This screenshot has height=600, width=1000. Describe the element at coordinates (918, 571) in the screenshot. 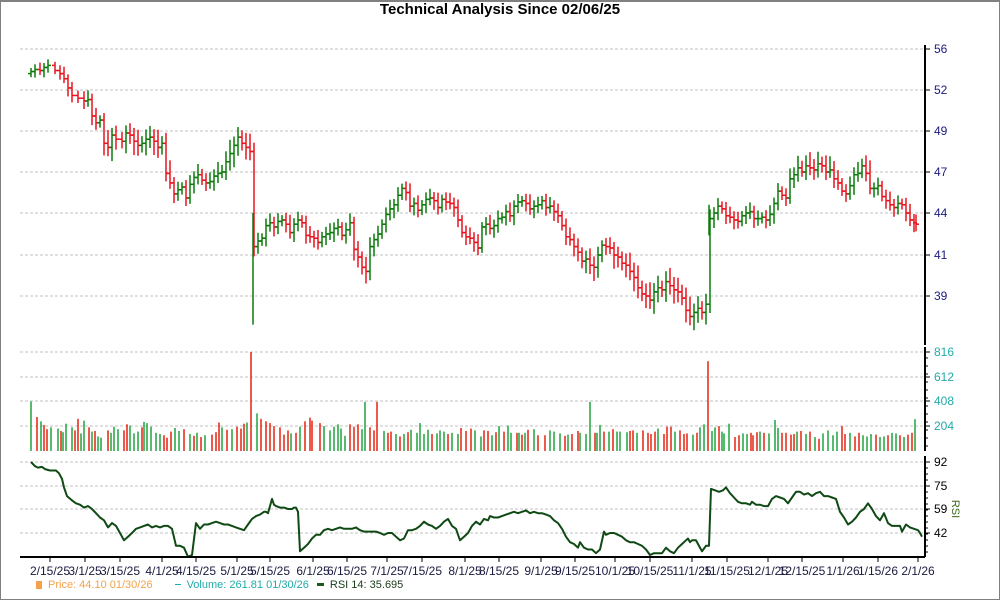

I see `x-axis-tick: 2/1/26` at that location.